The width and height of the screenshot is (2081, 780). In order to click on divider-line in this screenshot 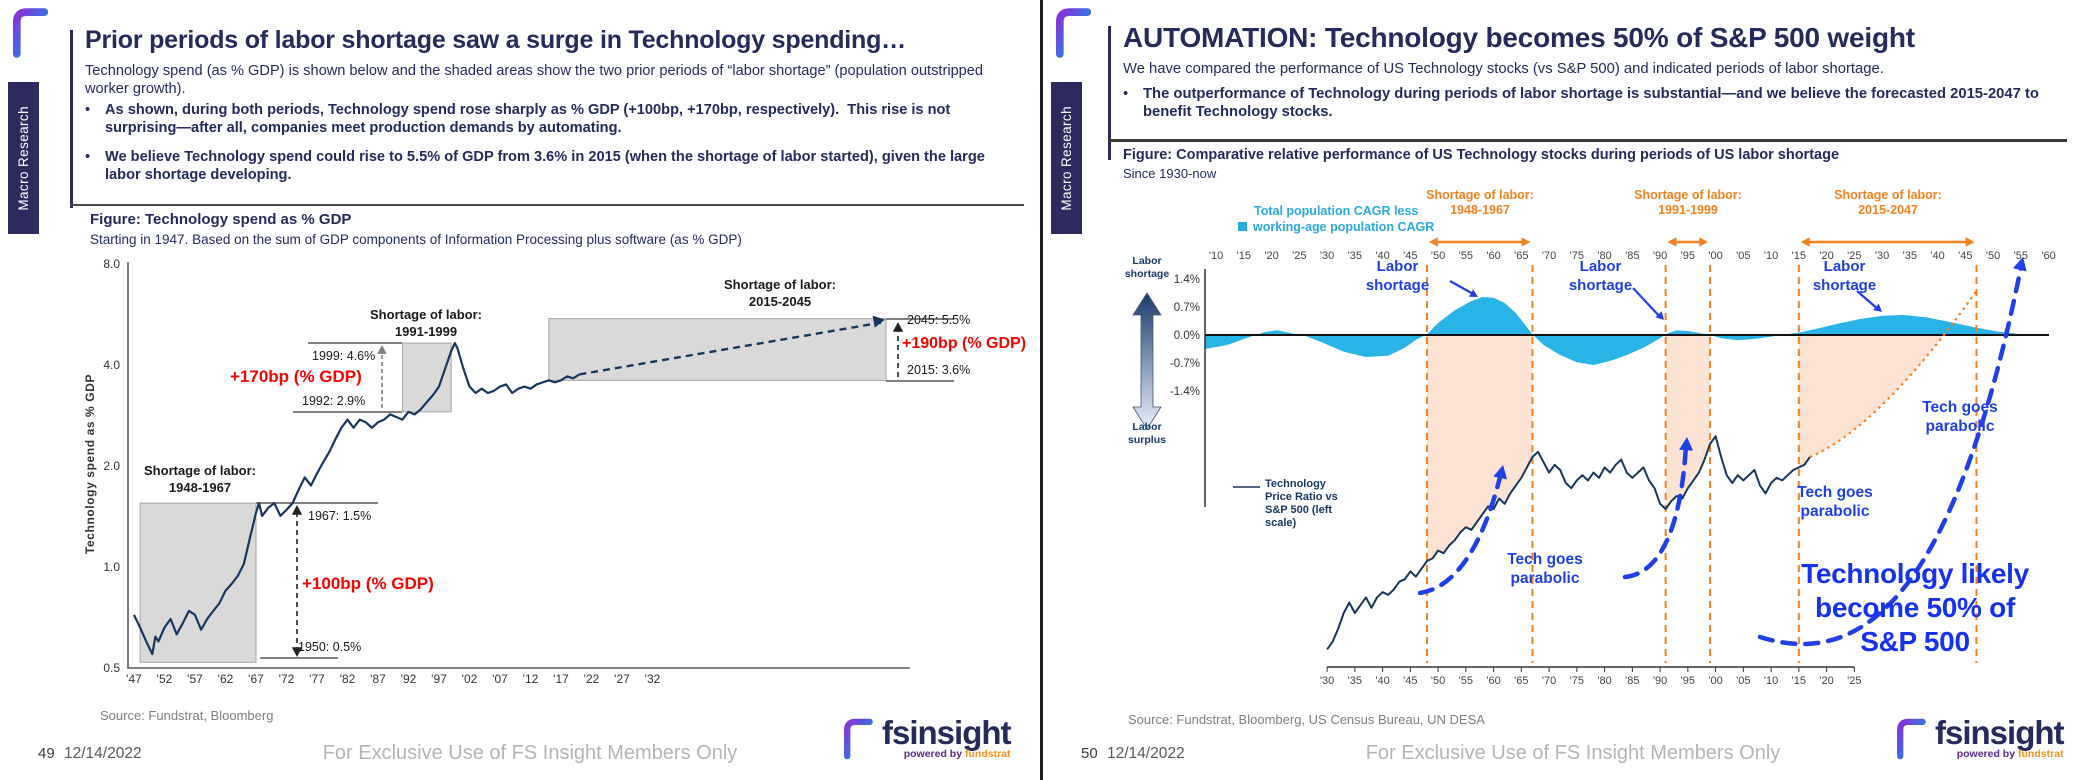, I will do `click(1587, 140)`.